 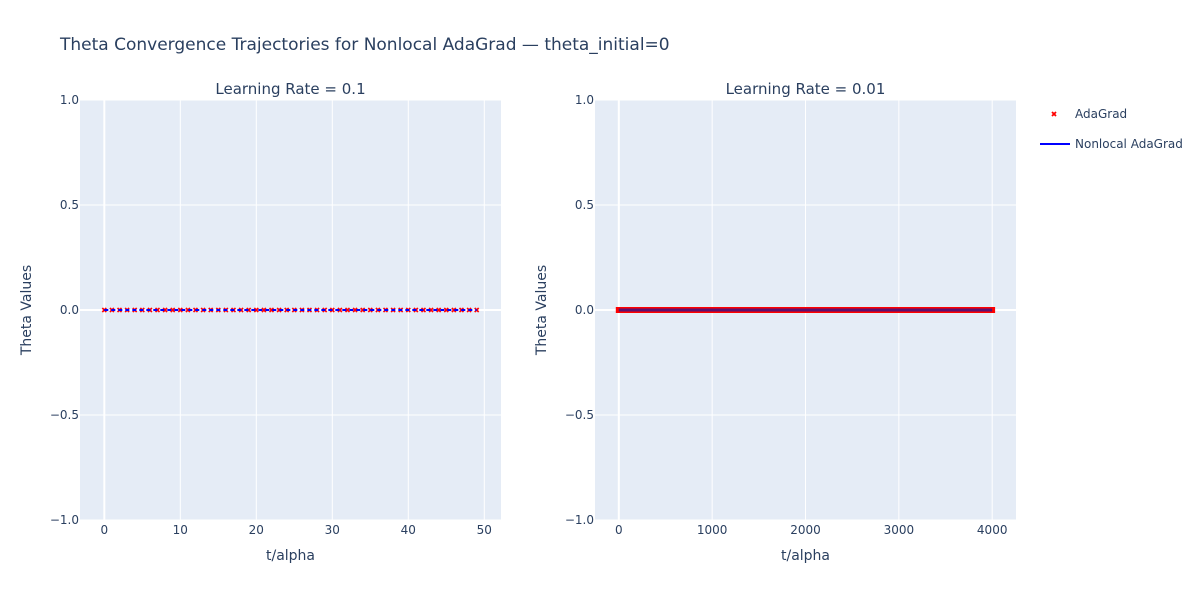 I want to click on x-tick-label: 40, so click(x=408, y=530).